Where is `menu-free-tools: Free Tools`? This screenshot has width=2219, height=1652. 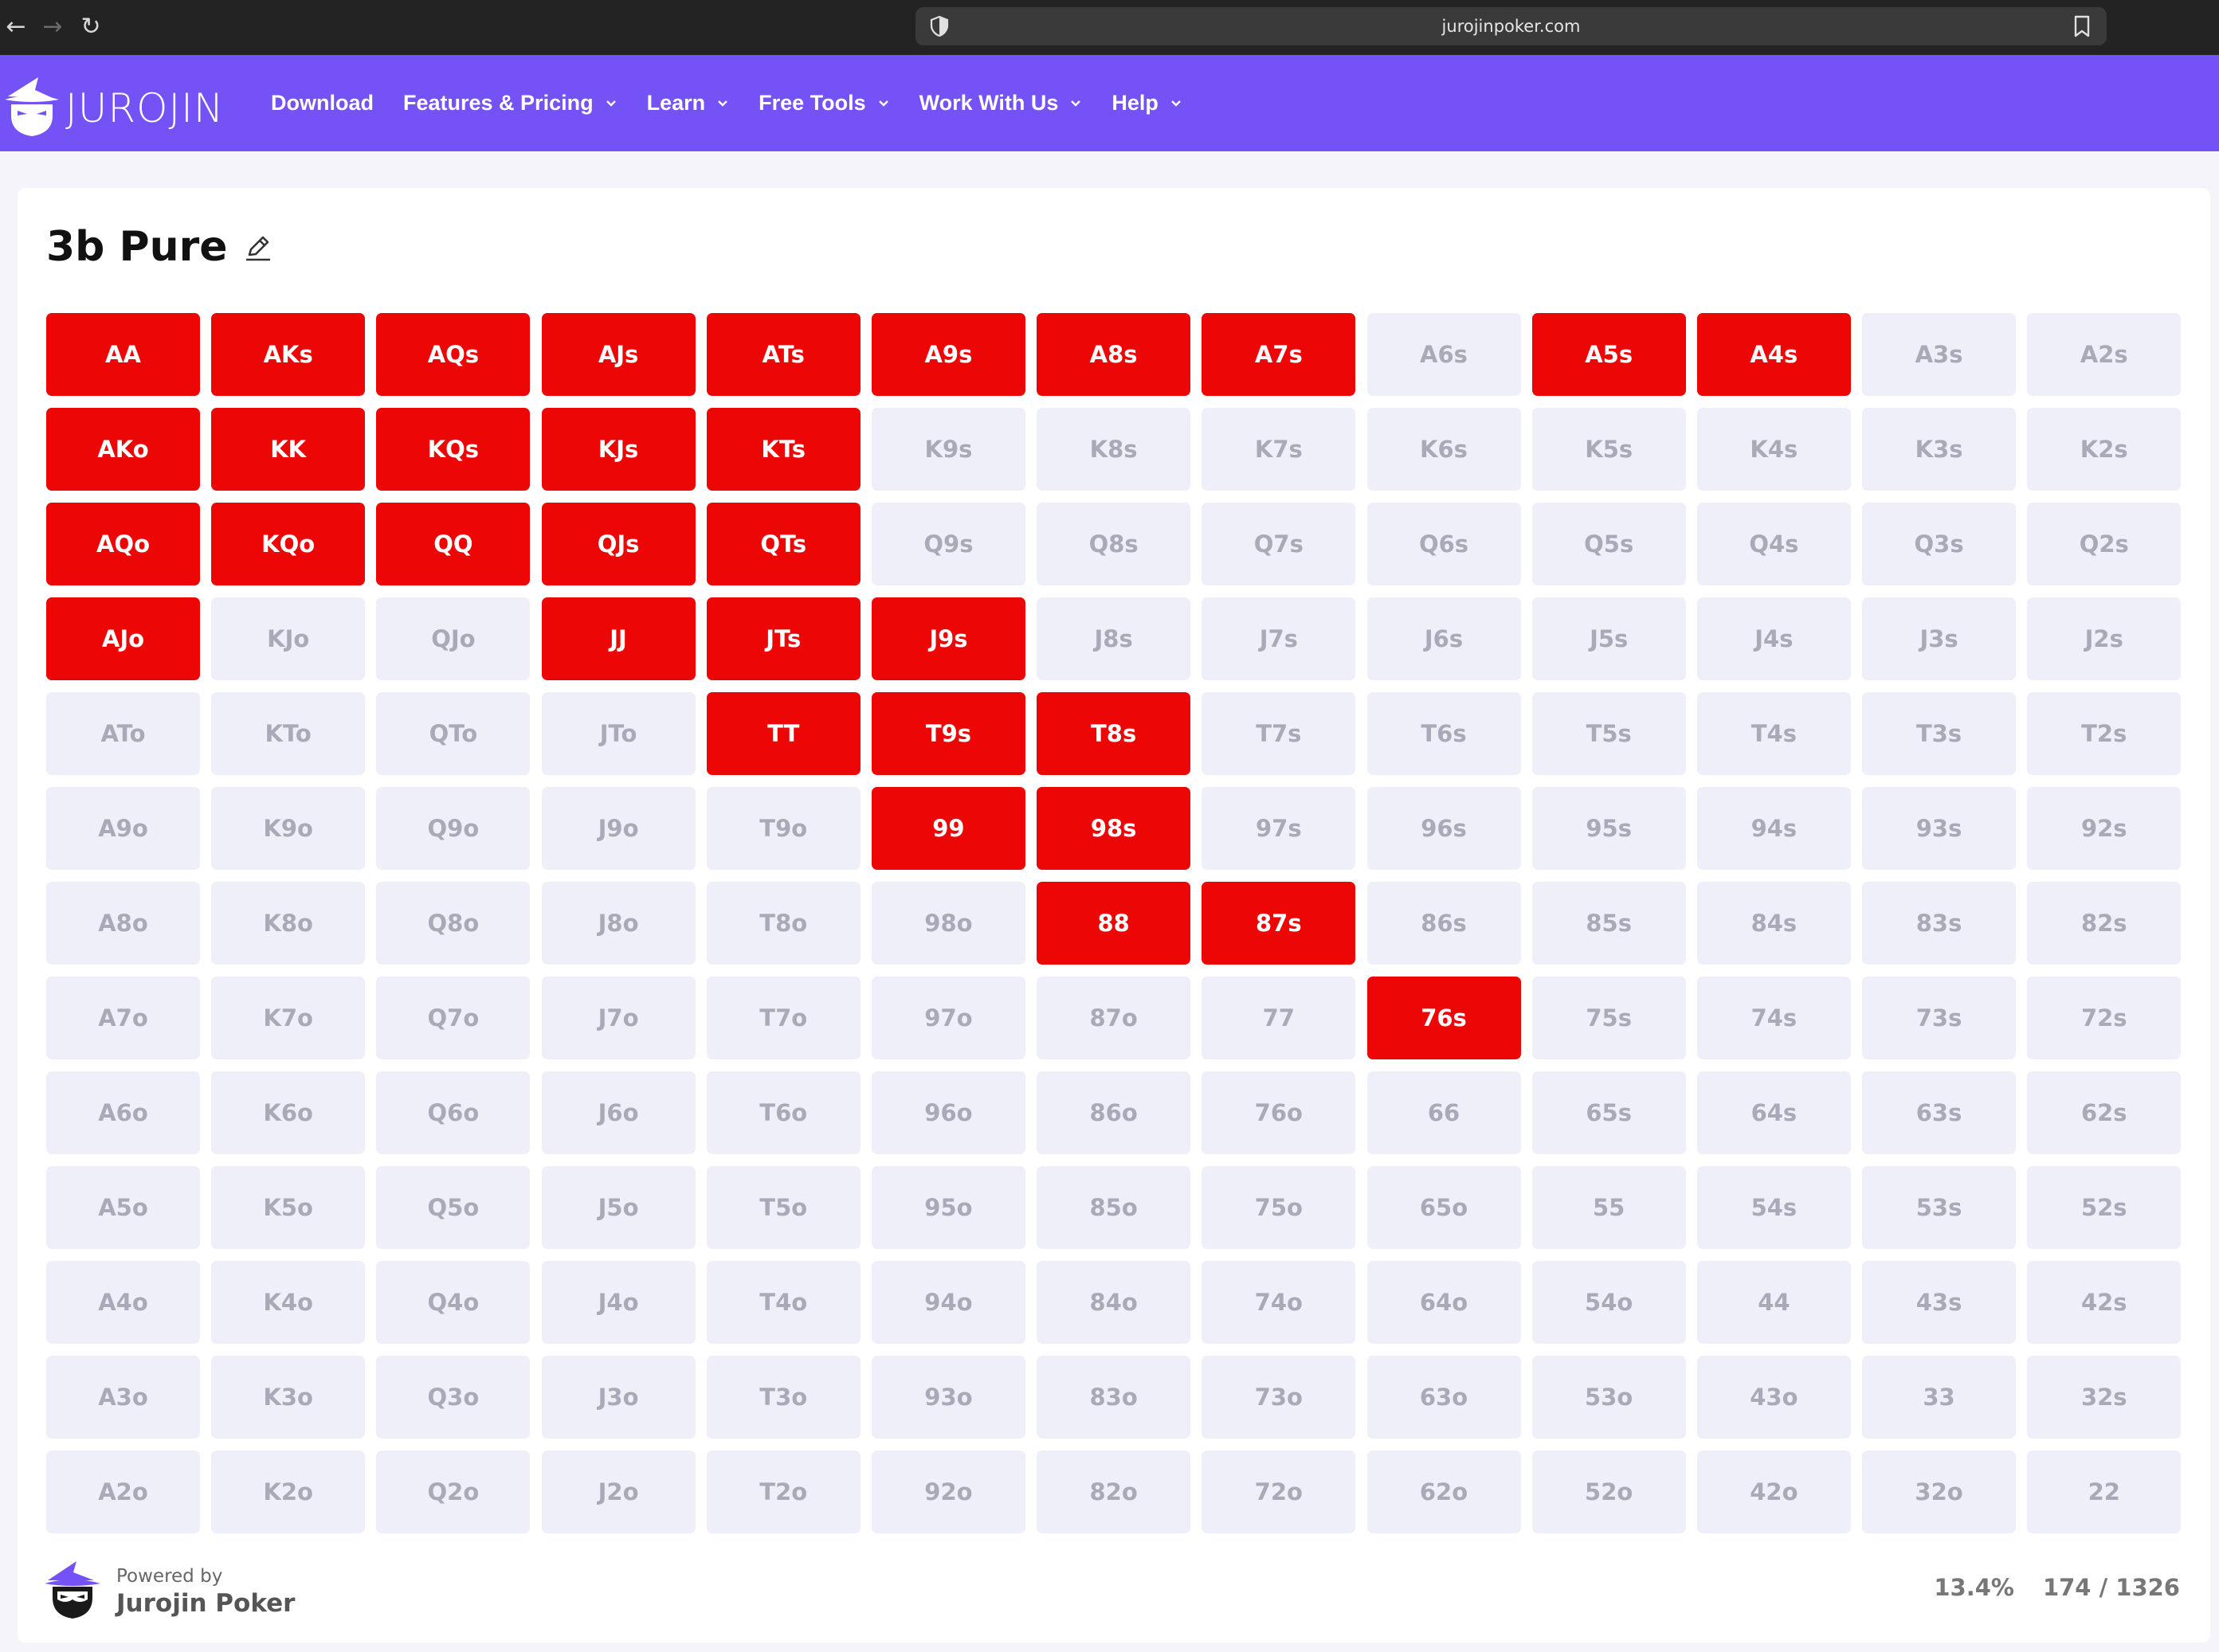 menu-free-tools: Free Tools is located at coordinates (824, 103).